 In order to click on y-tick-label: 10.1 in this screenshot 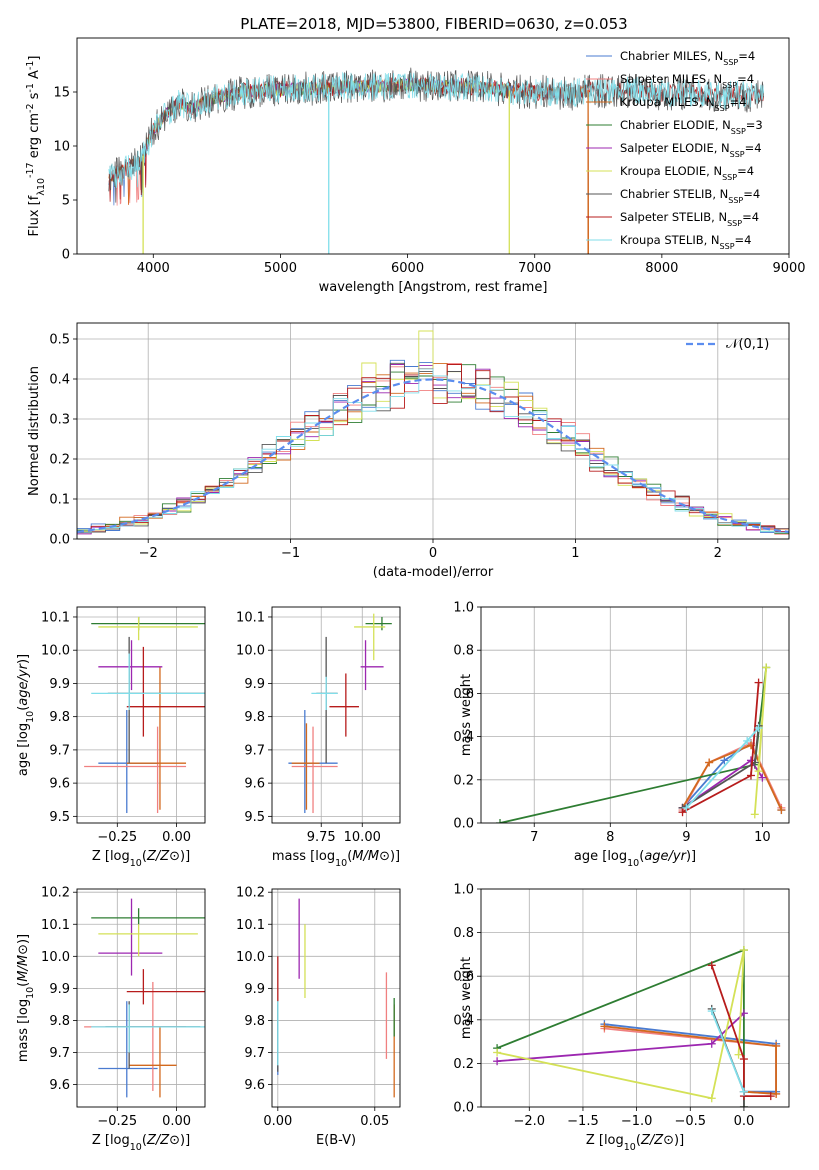, I will do `click(55, 617)`.